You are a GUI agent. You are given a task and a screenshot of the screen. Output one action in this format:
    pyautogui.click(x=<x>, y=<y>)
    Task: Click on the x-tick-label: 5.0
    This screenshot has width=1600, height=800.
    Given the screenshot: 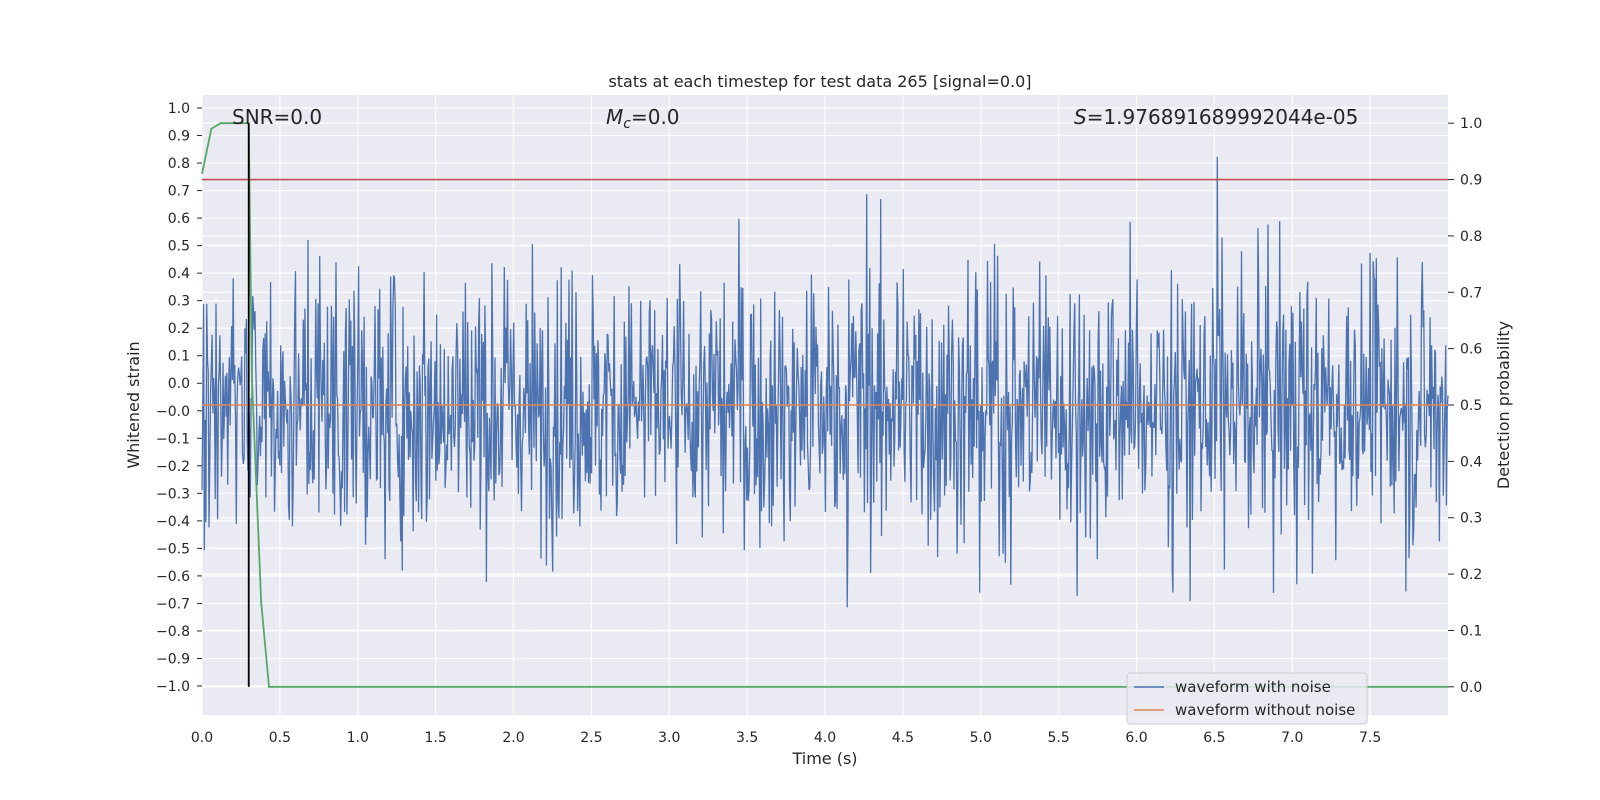 What is the action you would take?
    pyautogui.click(x=981, y=738)
    